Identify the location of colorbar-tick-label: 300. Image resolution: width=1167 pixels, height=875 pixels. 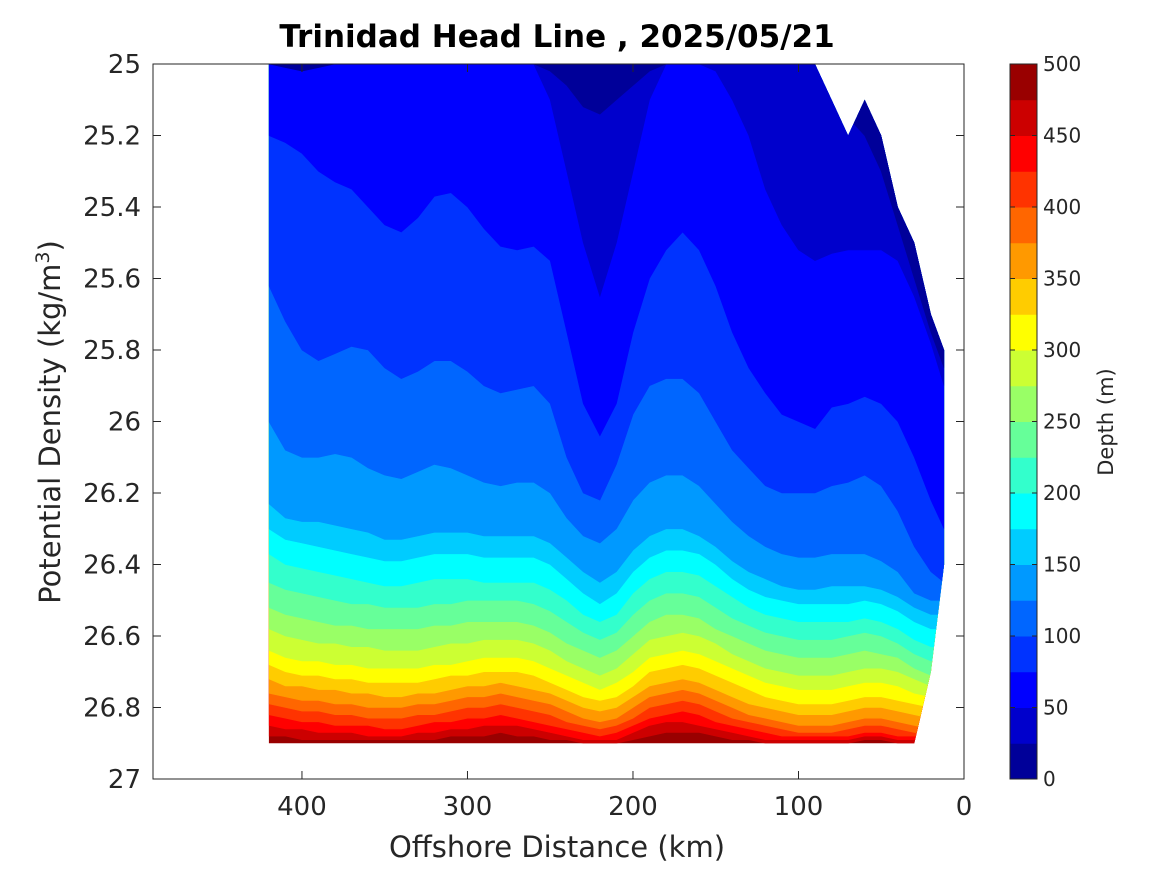
(1062, 350).